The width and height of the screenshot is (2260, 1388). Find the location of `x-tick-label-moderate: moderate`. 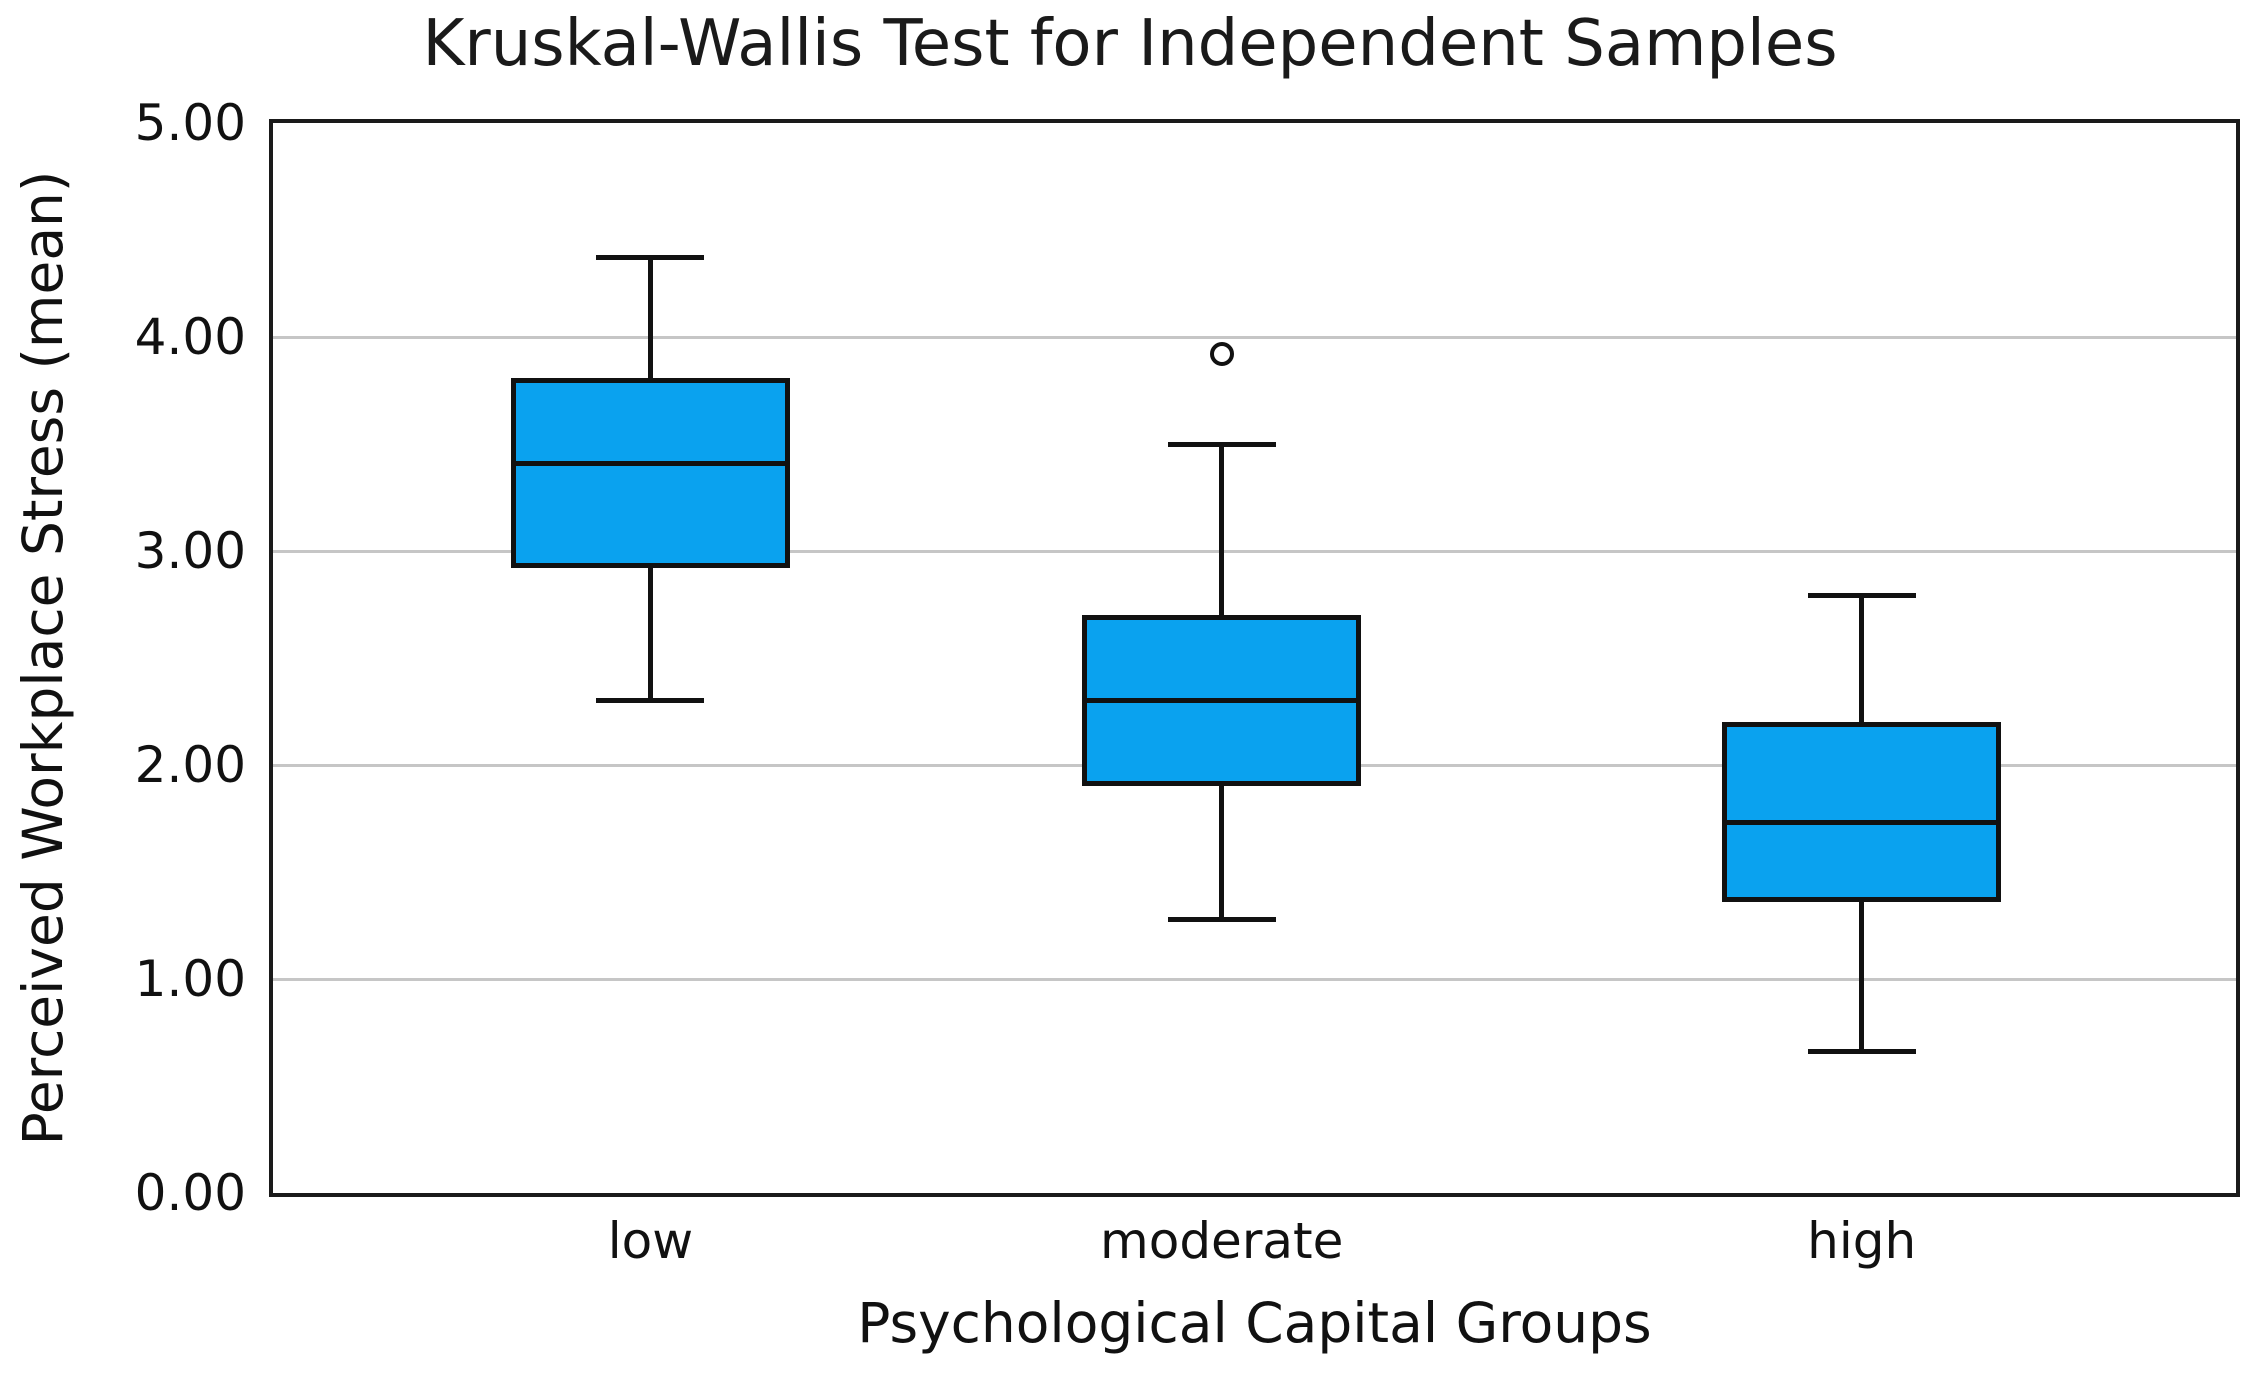

x-tick-label-moderate: moderate is located at coordinates (1222, 1241).